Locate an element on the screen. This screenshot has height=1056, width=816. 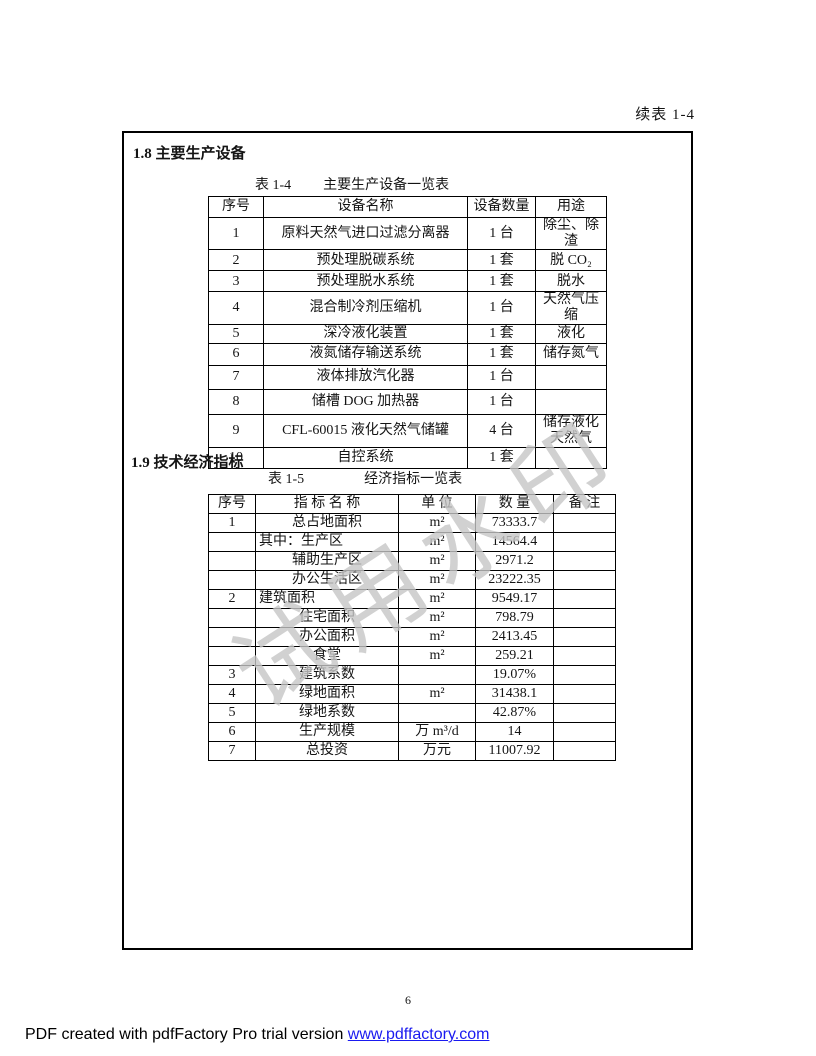
cell-qty: 4 台 is located at coordinates (501, 430).